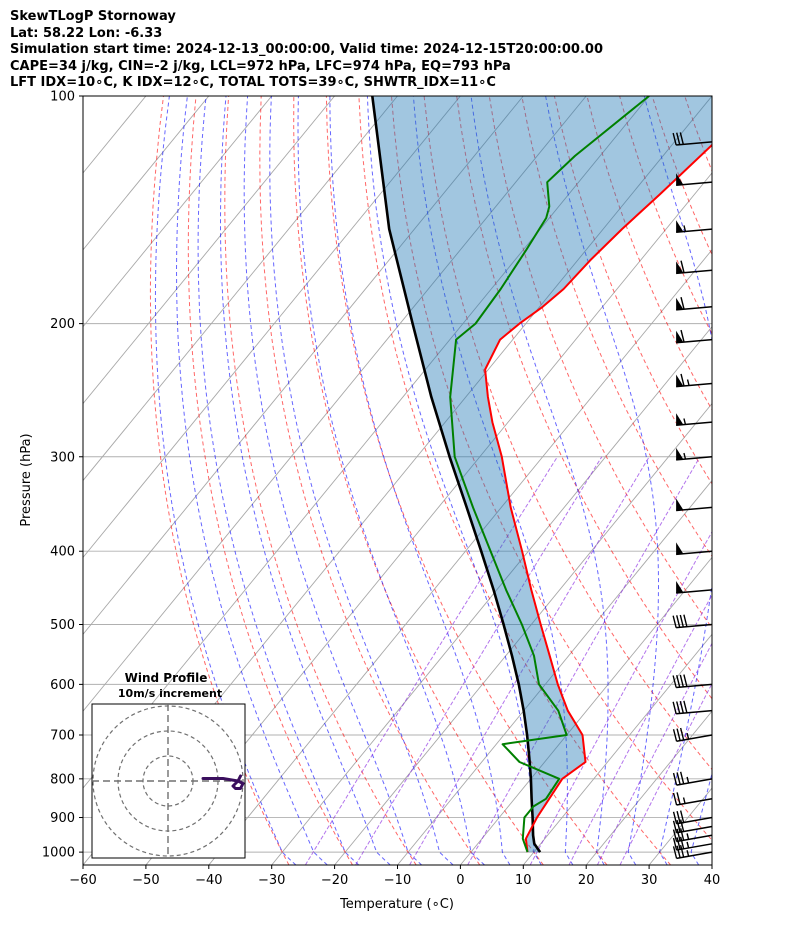 This screenshot has height=937, width=794. I want to click on x-tick-label: −50, so click(145, 880).